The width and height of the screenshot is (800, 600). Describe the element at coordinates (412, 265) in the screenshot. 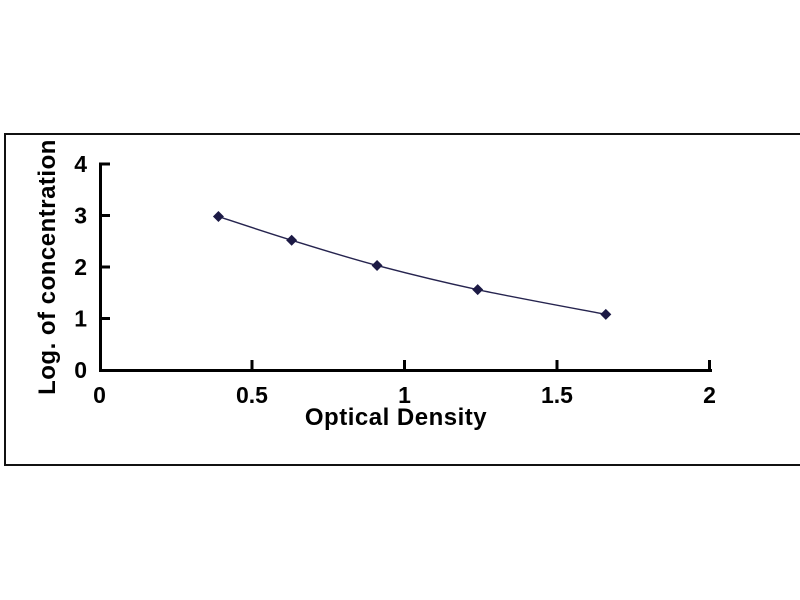

I see `curve-line` at that location.